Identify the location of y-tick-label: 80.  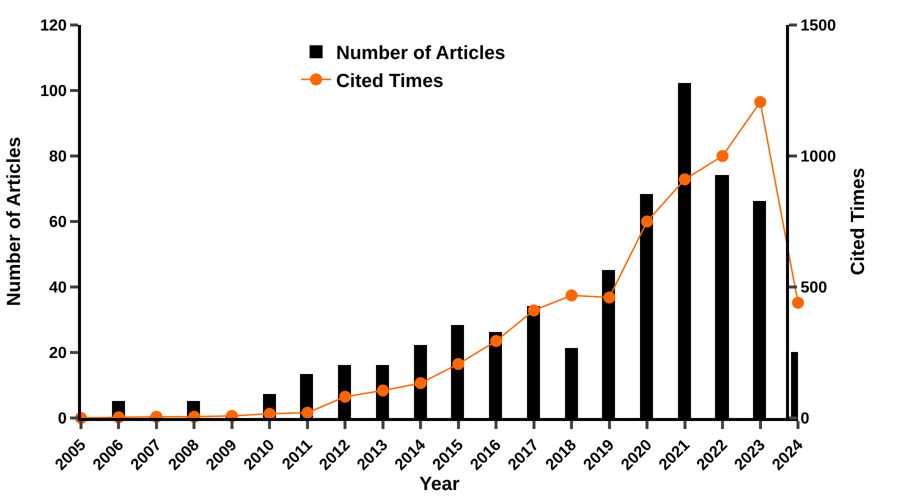
(58, 157).